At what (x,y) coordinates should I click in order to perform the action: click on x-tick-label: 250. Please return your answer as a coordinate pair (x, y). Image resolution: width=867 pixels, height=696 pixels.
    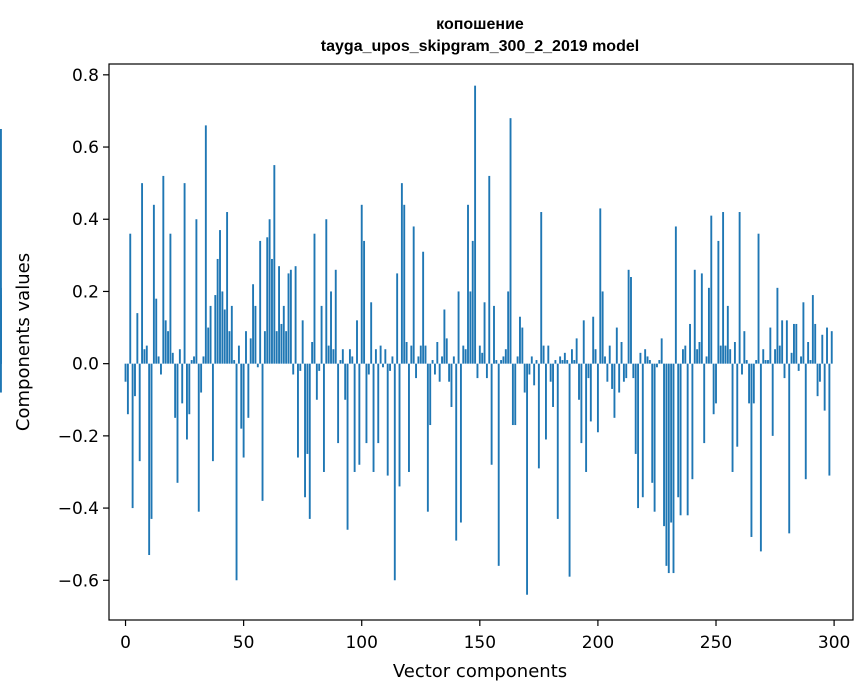
    Looking at the image, I should click on (716, 643).